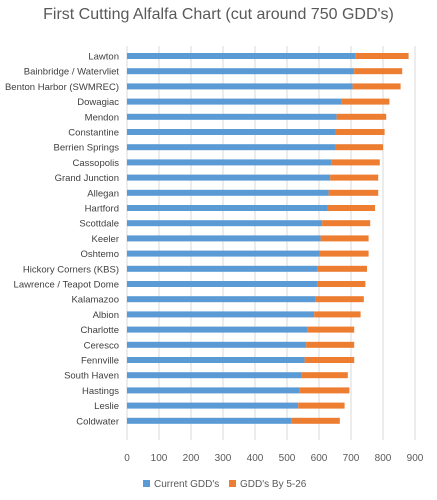  I want to click on category-label: Cassopolis, so click(96, 163).